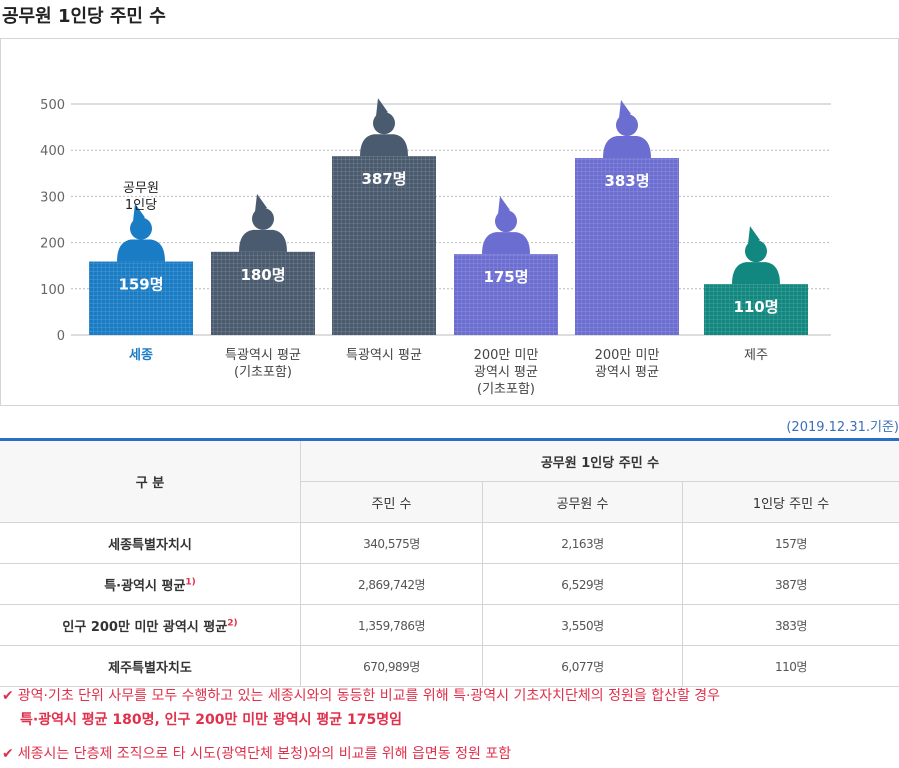 The width and height of the screenshot is (899, 768). I want to click on footnote-marker: 2), so click(232, 623).